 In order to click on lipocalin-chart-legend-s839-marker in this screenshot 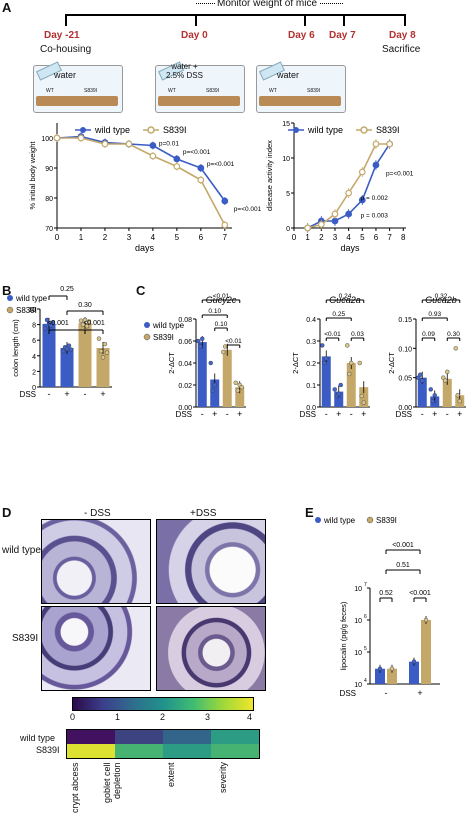, I will do `click(370, 520)`.